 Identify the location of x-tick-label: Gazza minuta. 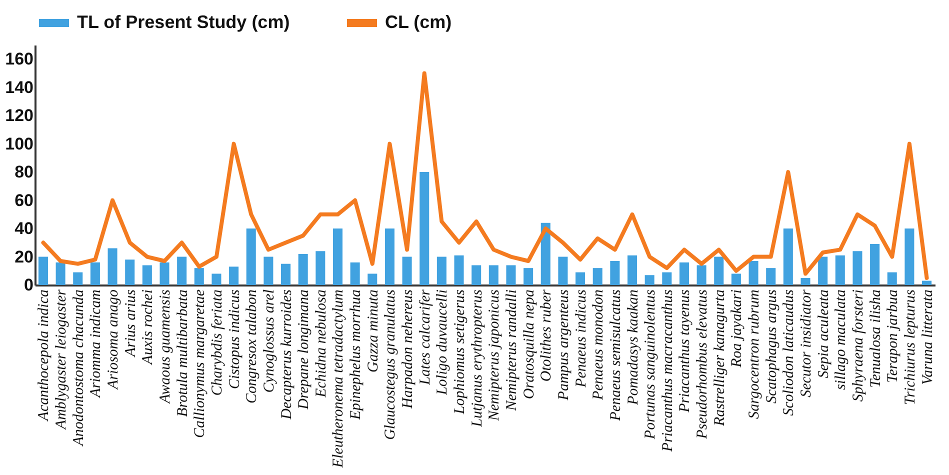
(373, 331).